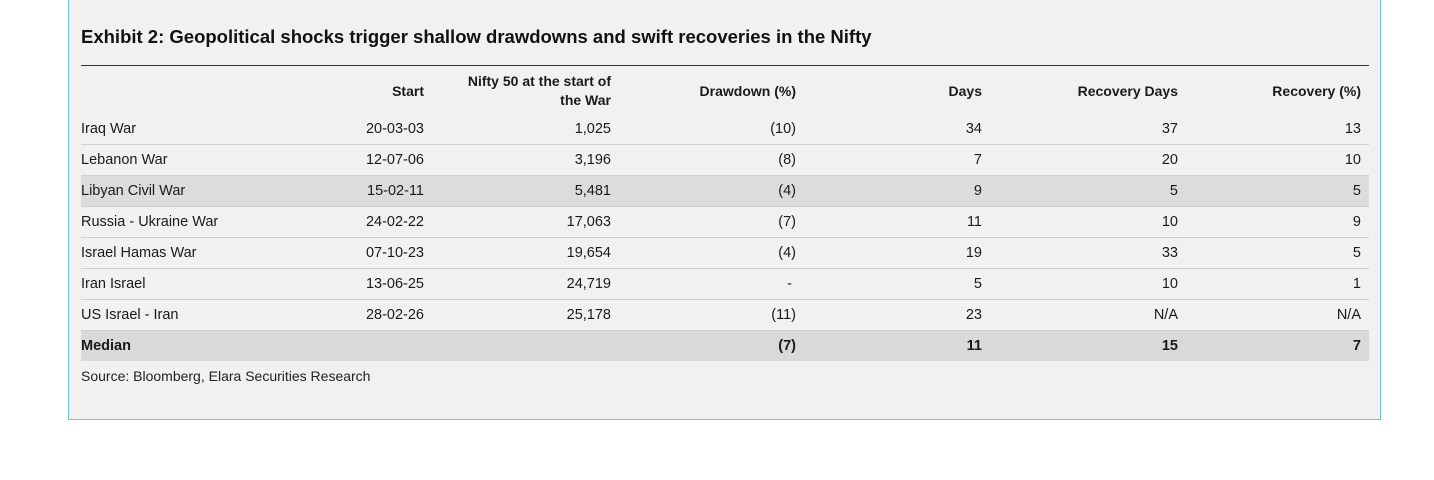 The width and height of the screenshot is (1434, 480). Describe the element at coordinates (371, 160) in the screenshot. I see `cell-start: 12-07-06` at that location.